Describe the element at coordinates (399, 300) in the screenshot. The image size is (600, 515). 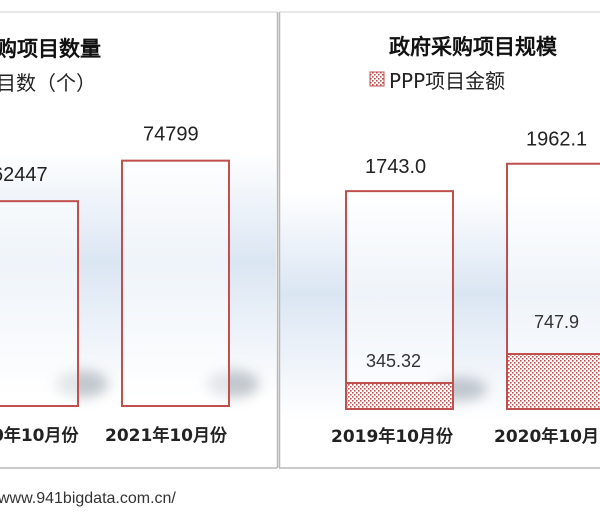
I see `bar-total` at that location.